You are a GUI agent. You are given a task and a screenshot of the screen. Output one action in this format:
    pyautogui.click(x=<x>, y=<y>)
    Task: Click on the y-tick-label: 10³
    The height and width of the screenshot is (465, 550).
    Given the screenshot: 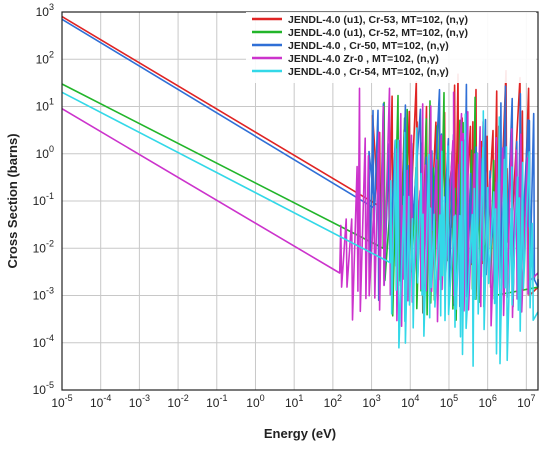 What is the action you would take?
    pyautogui.click(x=45, y=10)
    